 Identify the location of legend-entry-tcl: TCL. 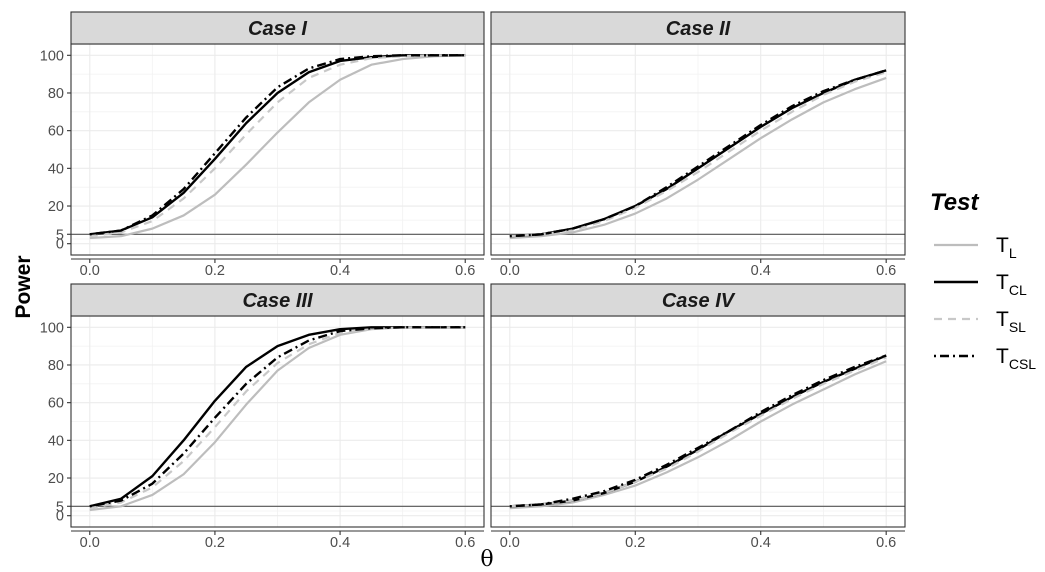
(980, 284).